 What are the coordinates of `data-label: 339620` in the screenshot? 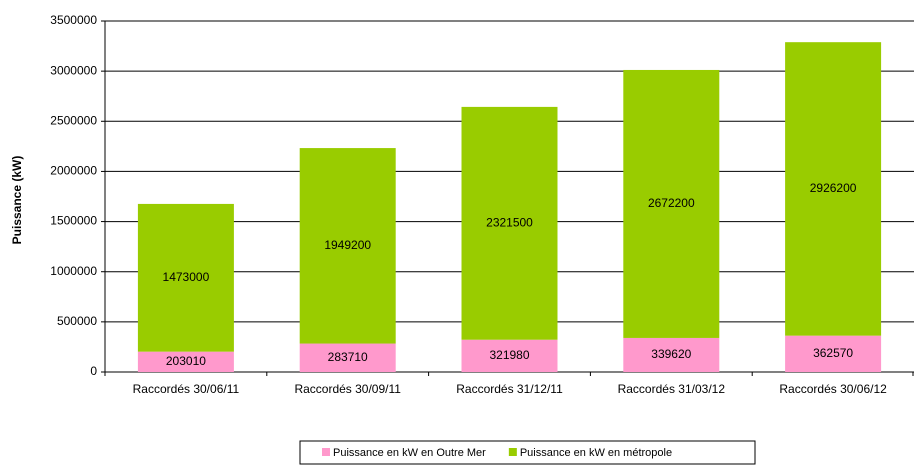 It's located at (671, 354).